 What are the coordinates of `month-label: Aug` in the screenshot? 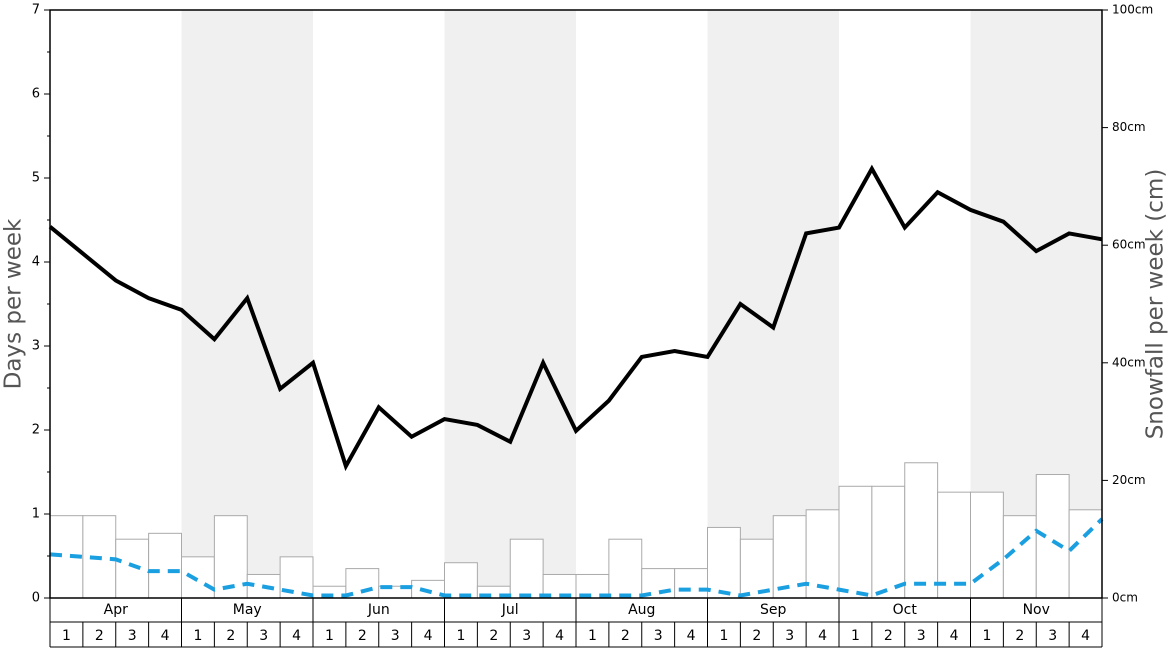 It's located at (641, 610).